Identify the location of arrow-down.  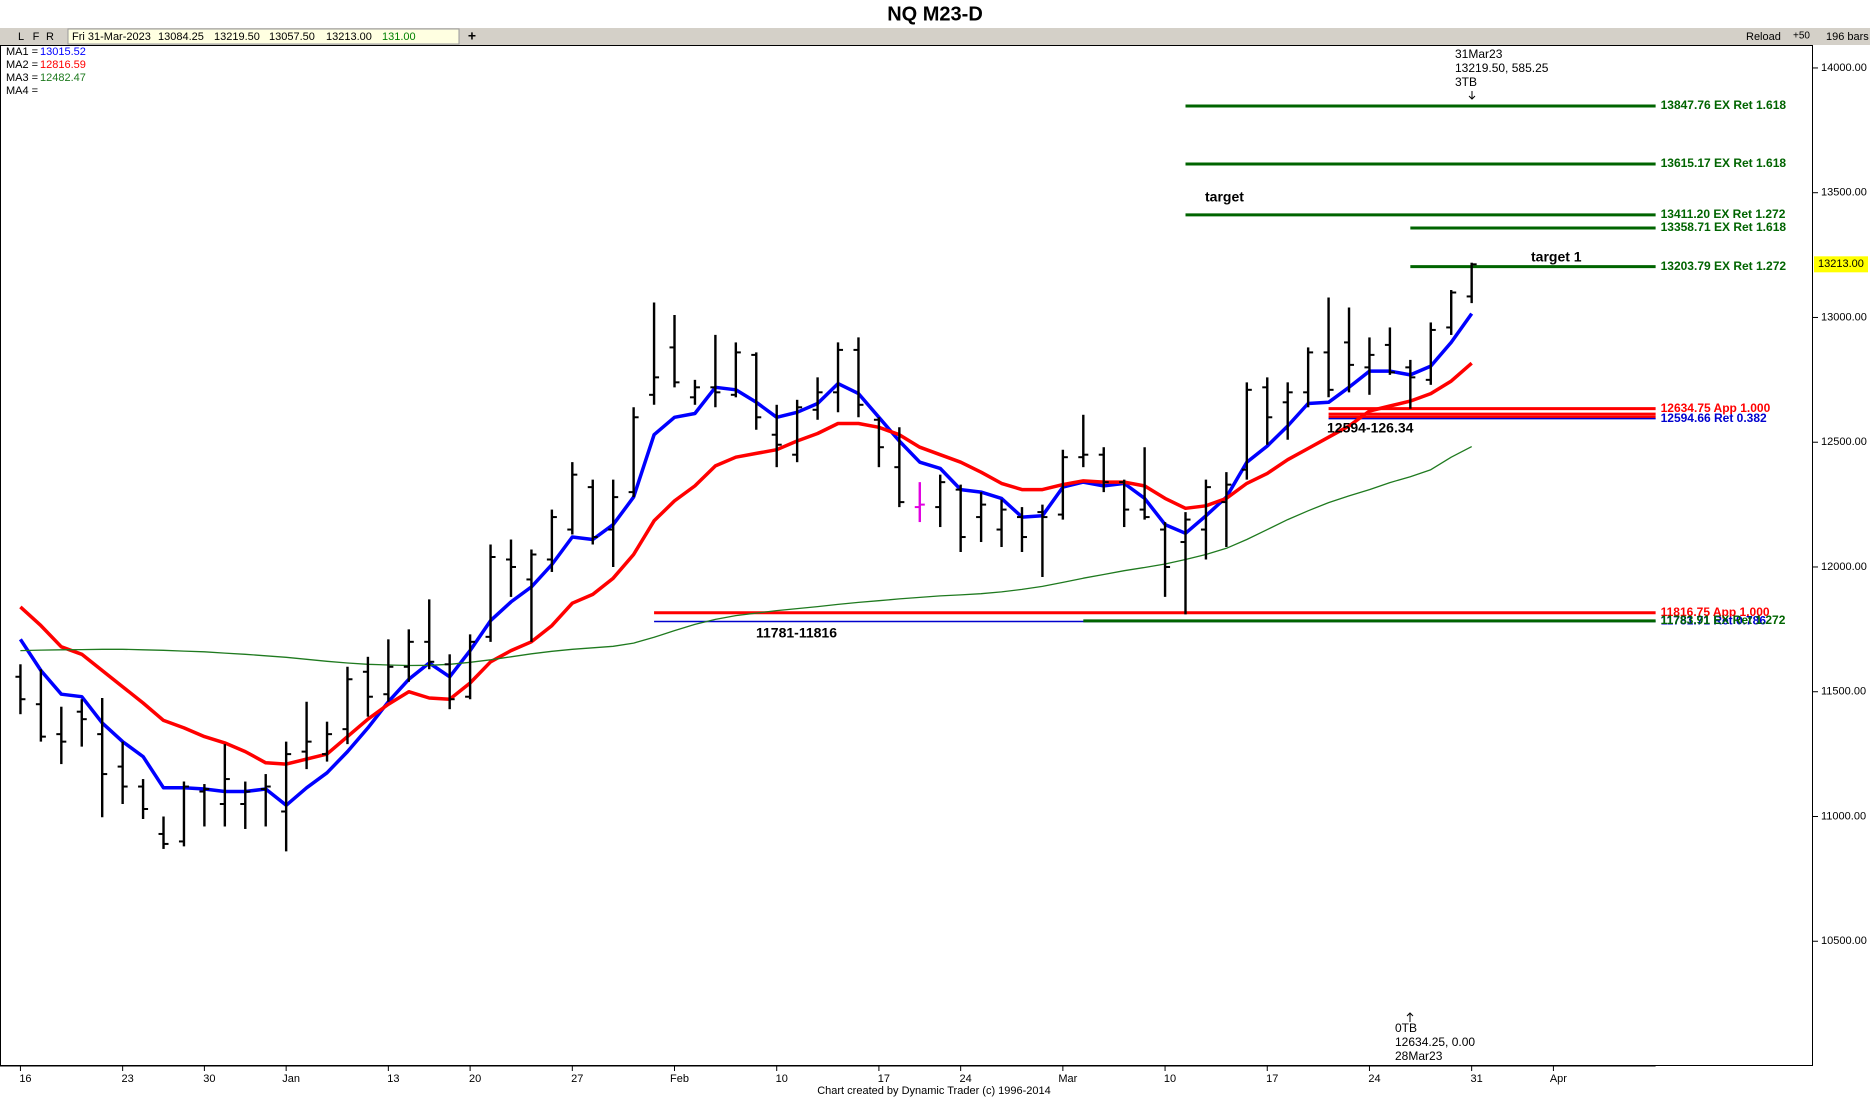
(1472, 95).